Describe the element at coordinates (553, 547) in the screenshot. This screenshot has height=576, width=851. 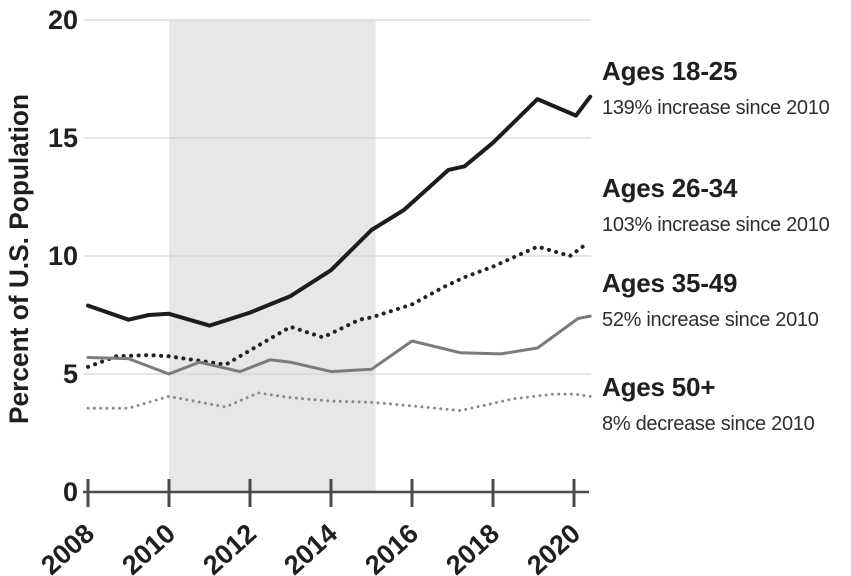
I see `x-tick-label-2020: 2020` at that location.